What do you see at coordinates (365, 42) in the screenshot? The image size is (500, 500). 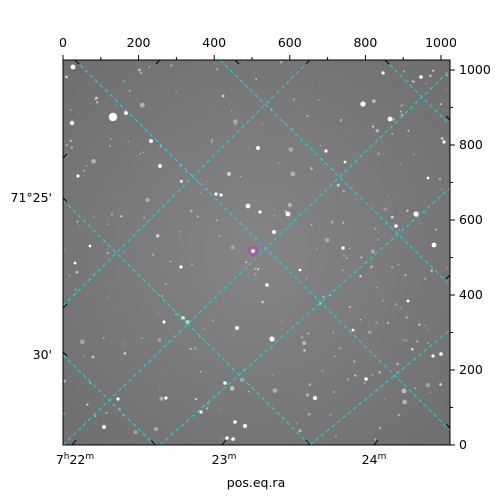 I see `top-tick-label-800: 800` at bounding box center [365, 42].